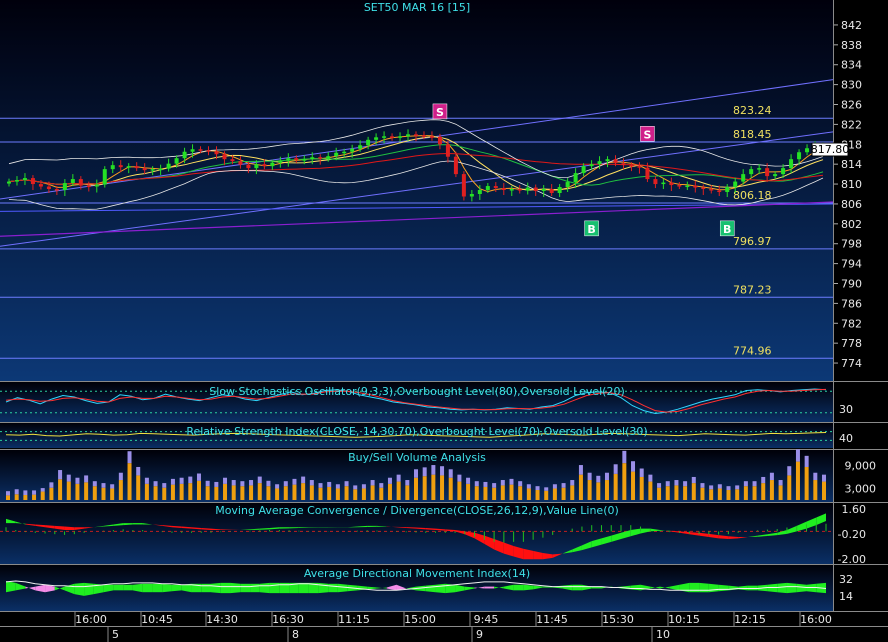  I want to click on rsi-panel, so click(416, 435).